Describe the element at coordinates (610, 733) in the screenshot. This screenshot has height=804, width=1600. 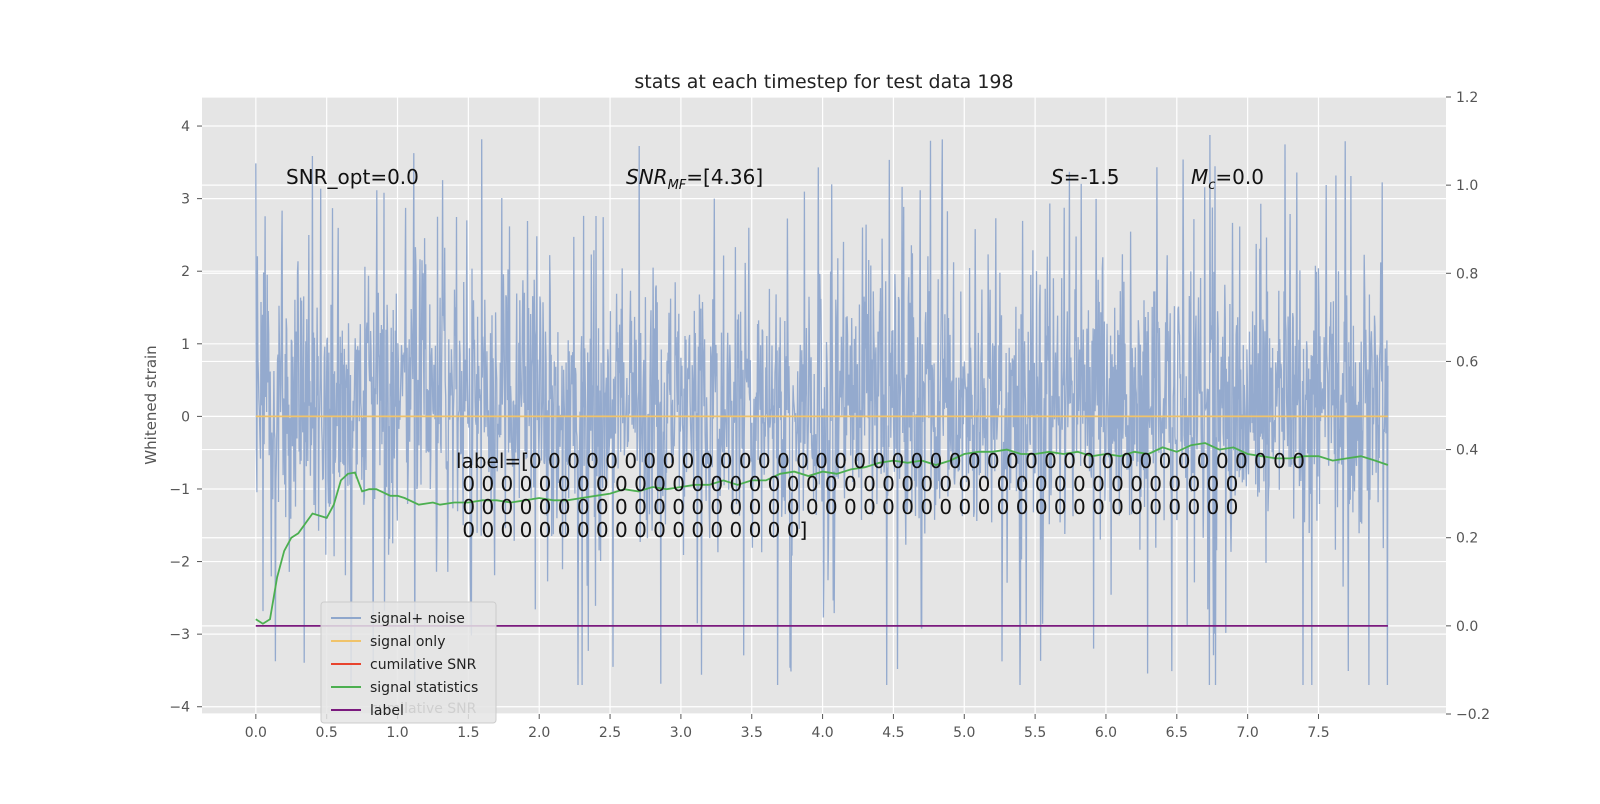
I see `x-tick-label: 2.5` at that location.